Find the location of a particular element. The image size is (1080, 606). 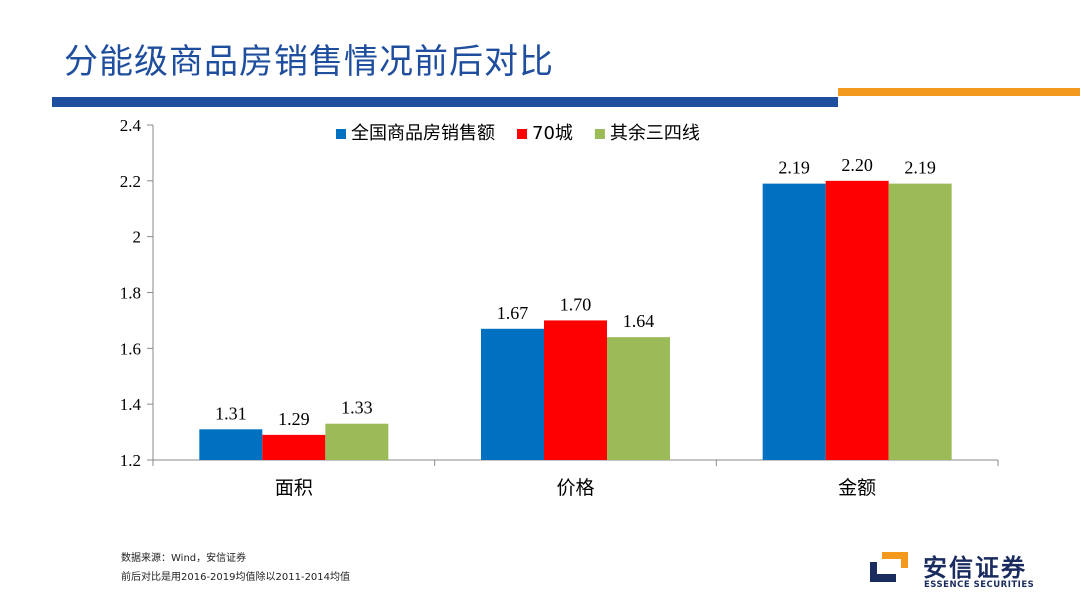

data-label: 1.33 is located at coordinates (357, 408).